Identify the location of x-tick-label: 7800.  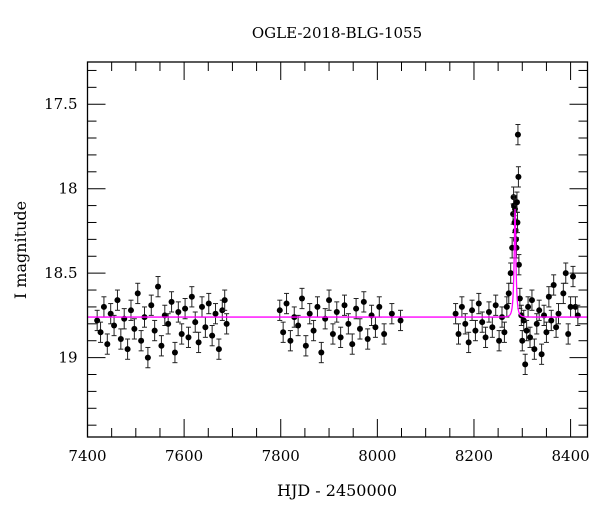
(281, 456).